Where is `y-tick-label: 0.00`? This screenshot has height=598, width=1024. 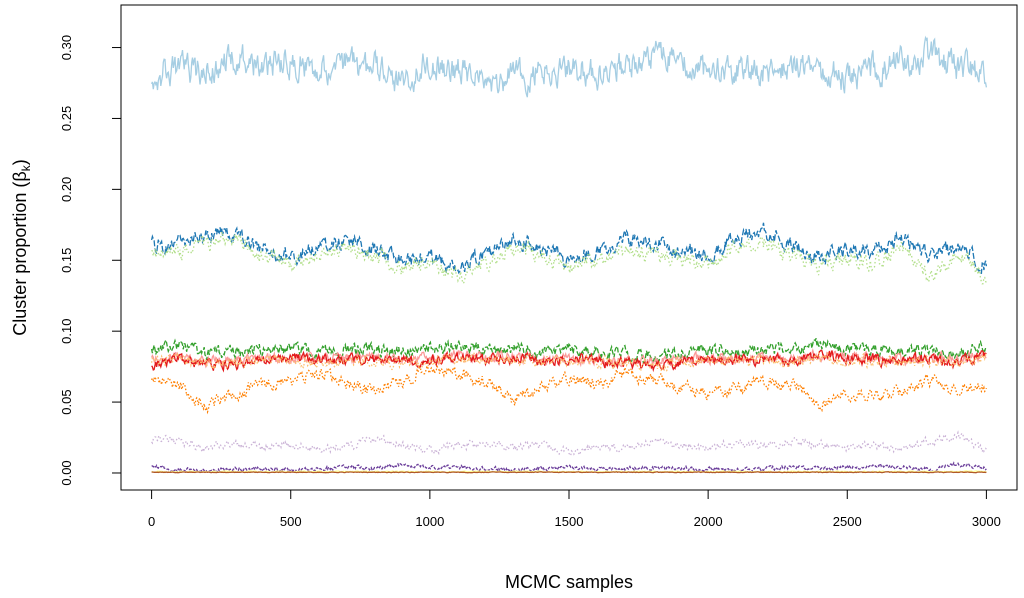
y-tick-label: 0.00 is located at coordinates (66, 472).